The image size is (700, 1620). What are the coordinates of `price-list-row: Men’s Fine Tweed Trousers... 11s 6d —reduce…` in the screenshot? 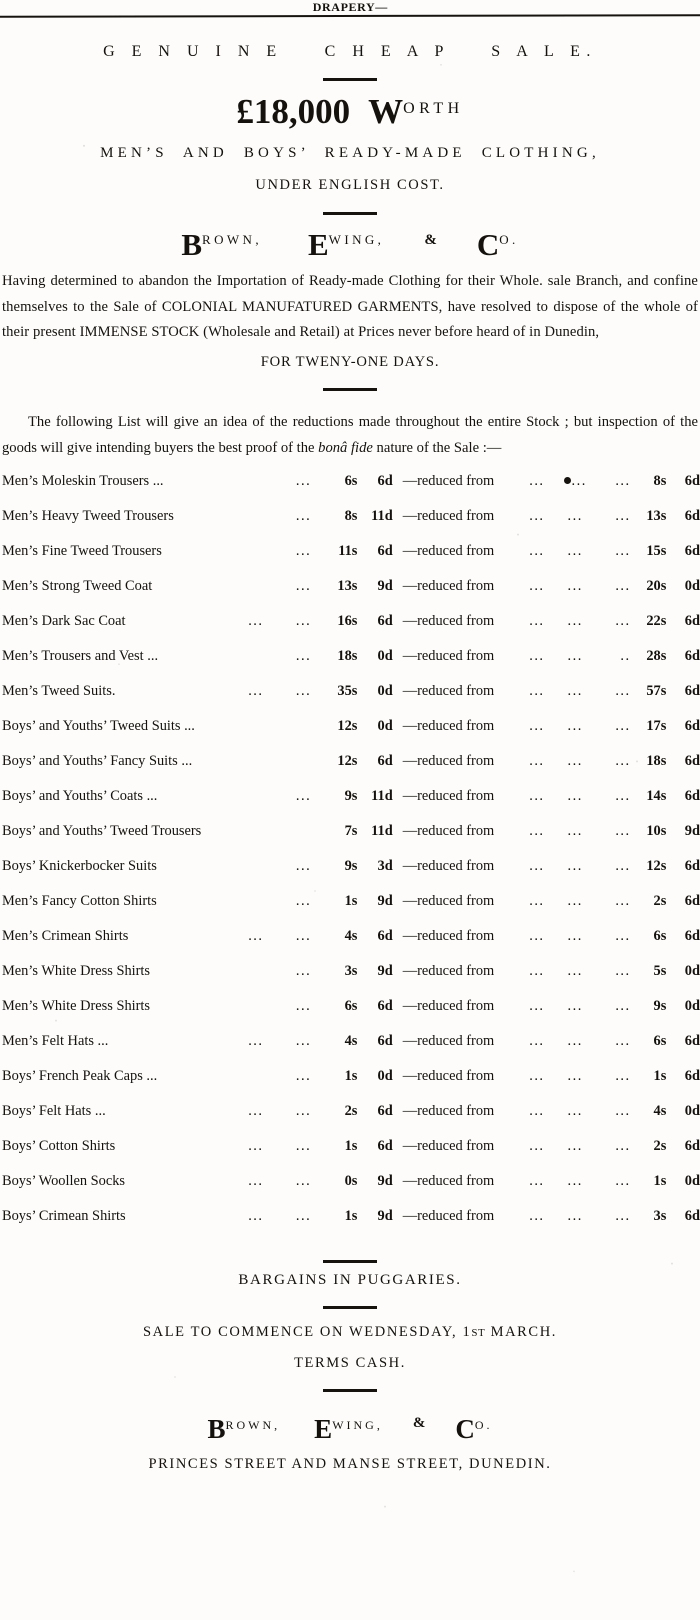 It's located at (350, 560).